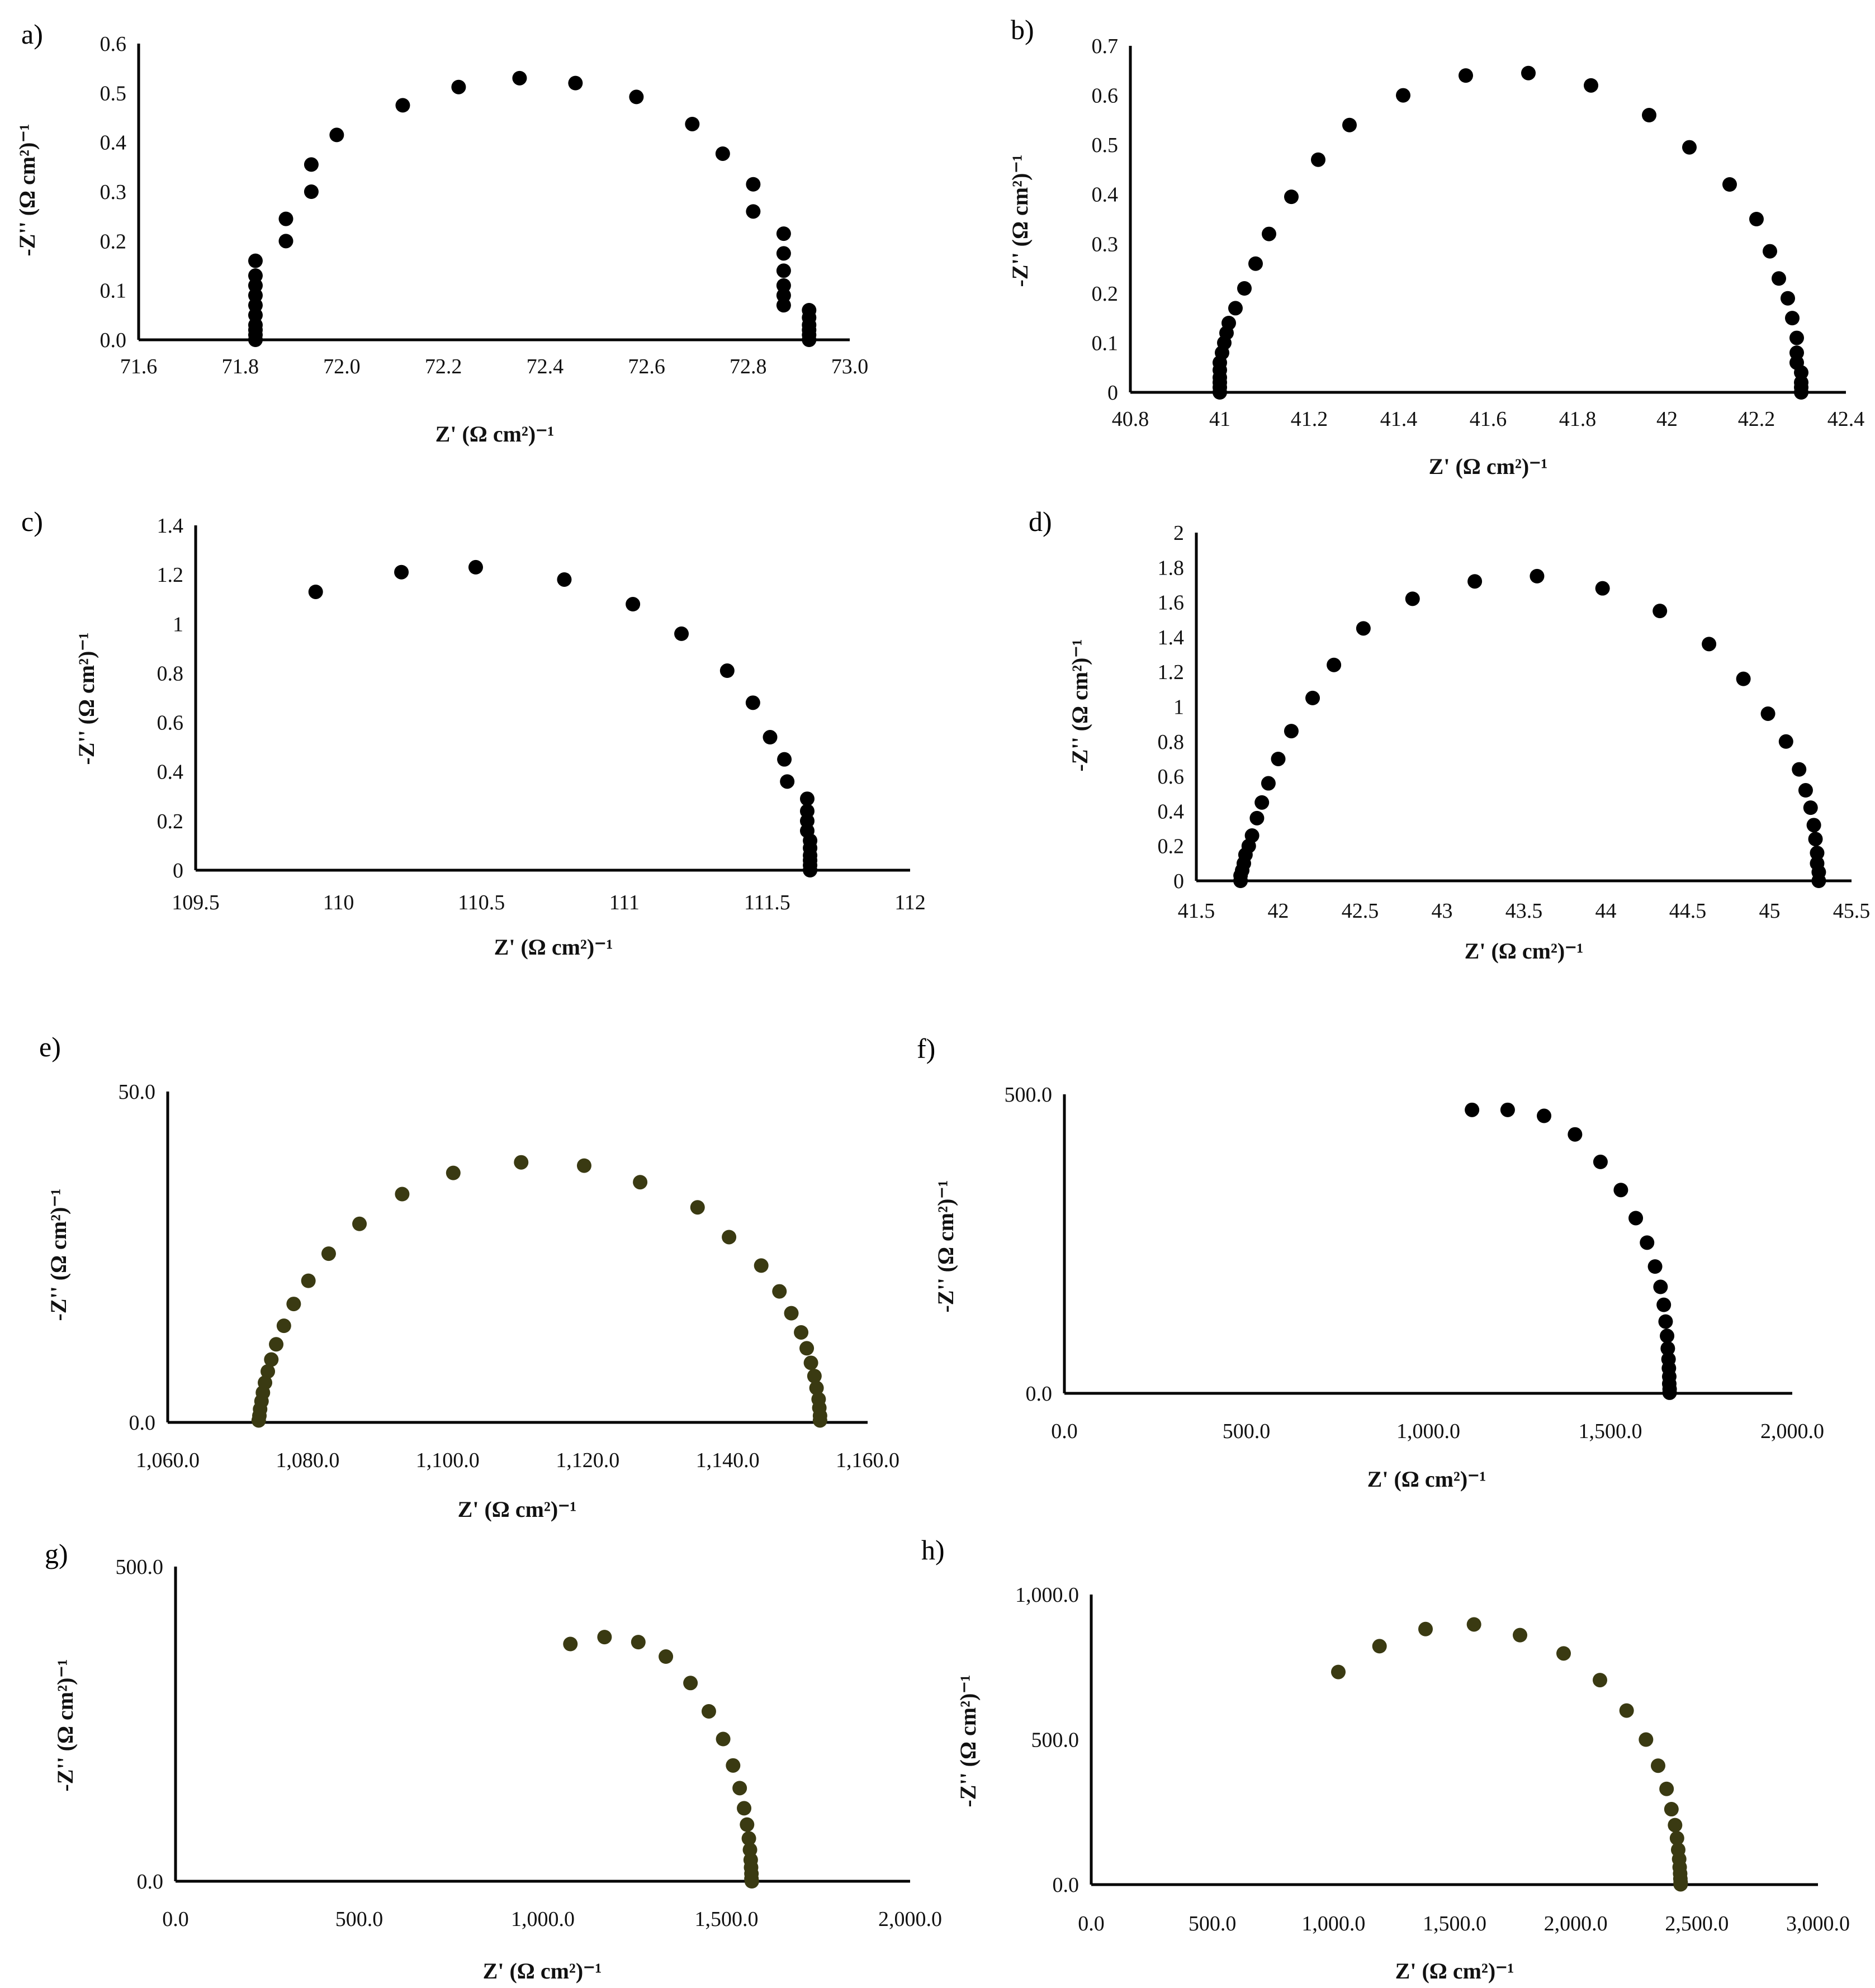 This screenshot has width=1875, height=1988. Describe the element at coordinates (178, 624) in the screenshot. I see `y-tick-label: 1` at that location.